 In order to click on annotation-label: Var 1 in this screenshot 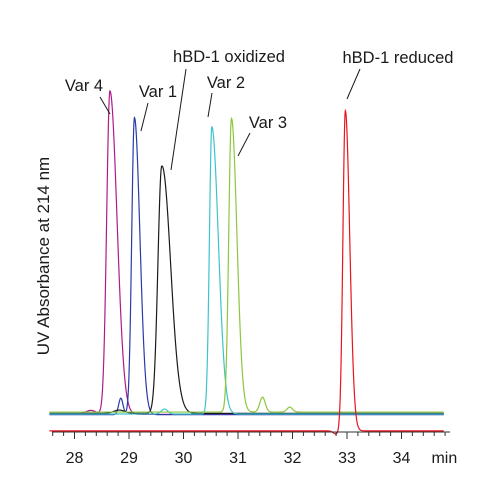, I will do `click(158, 92)`.